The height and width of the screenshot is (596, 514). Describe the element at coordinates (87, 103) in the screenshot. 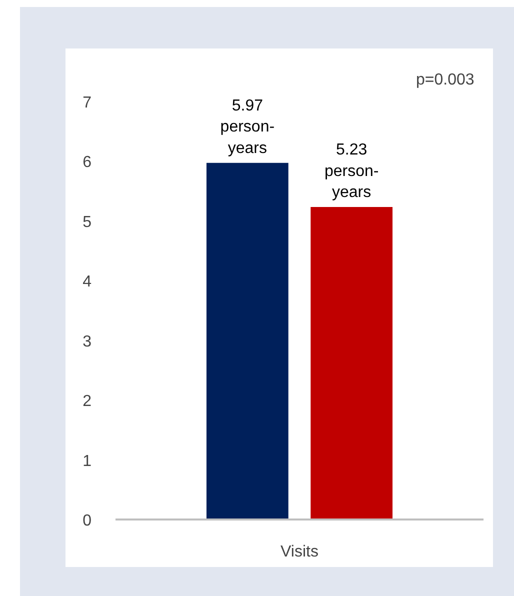

I see `y-tick-label: 7` at that location.